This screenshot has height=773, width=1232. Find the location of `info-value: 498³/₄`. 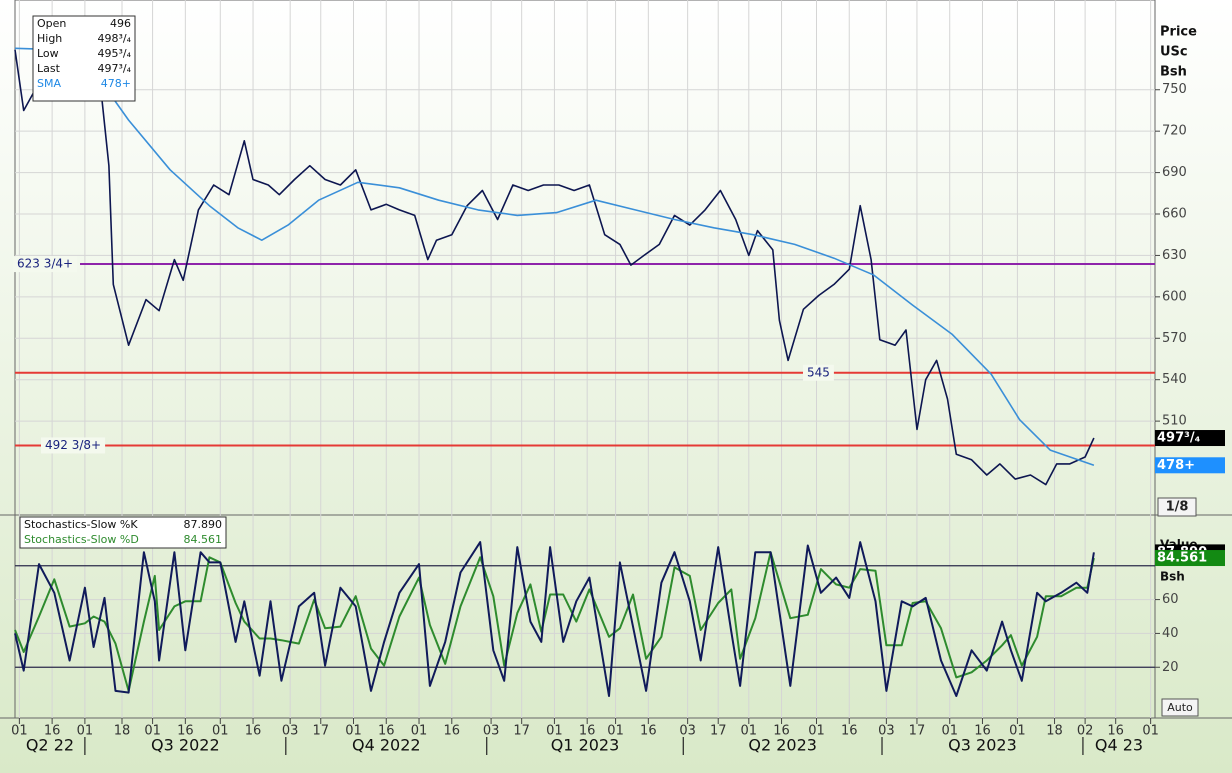

info-value: 498³/₄ is located at coordinates (114, 38).